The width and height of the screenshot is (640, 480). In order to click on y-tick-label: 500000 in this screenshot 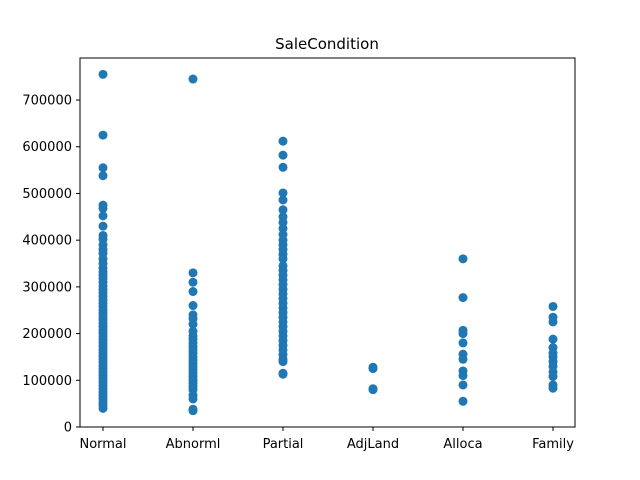, I will do `click(47, 194)`.